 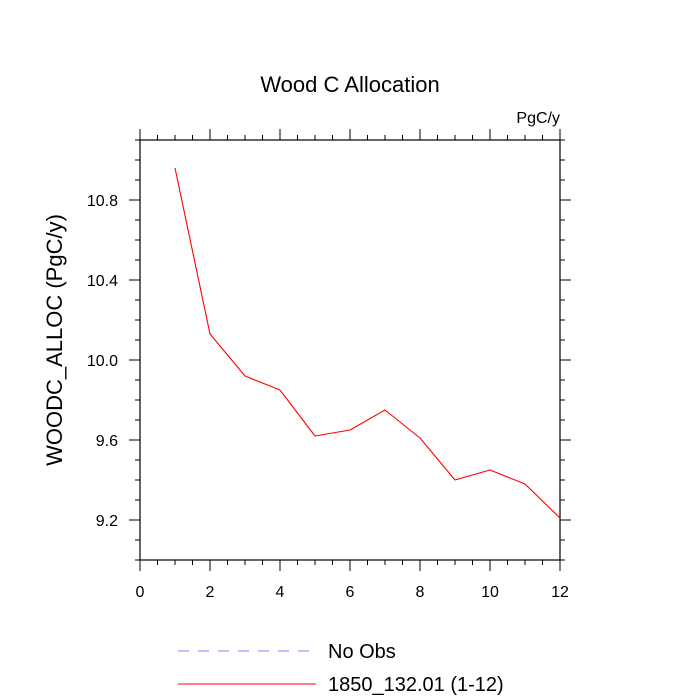 I want to click on chart-title: Wood C Allocation, so click(x=349, y=84).